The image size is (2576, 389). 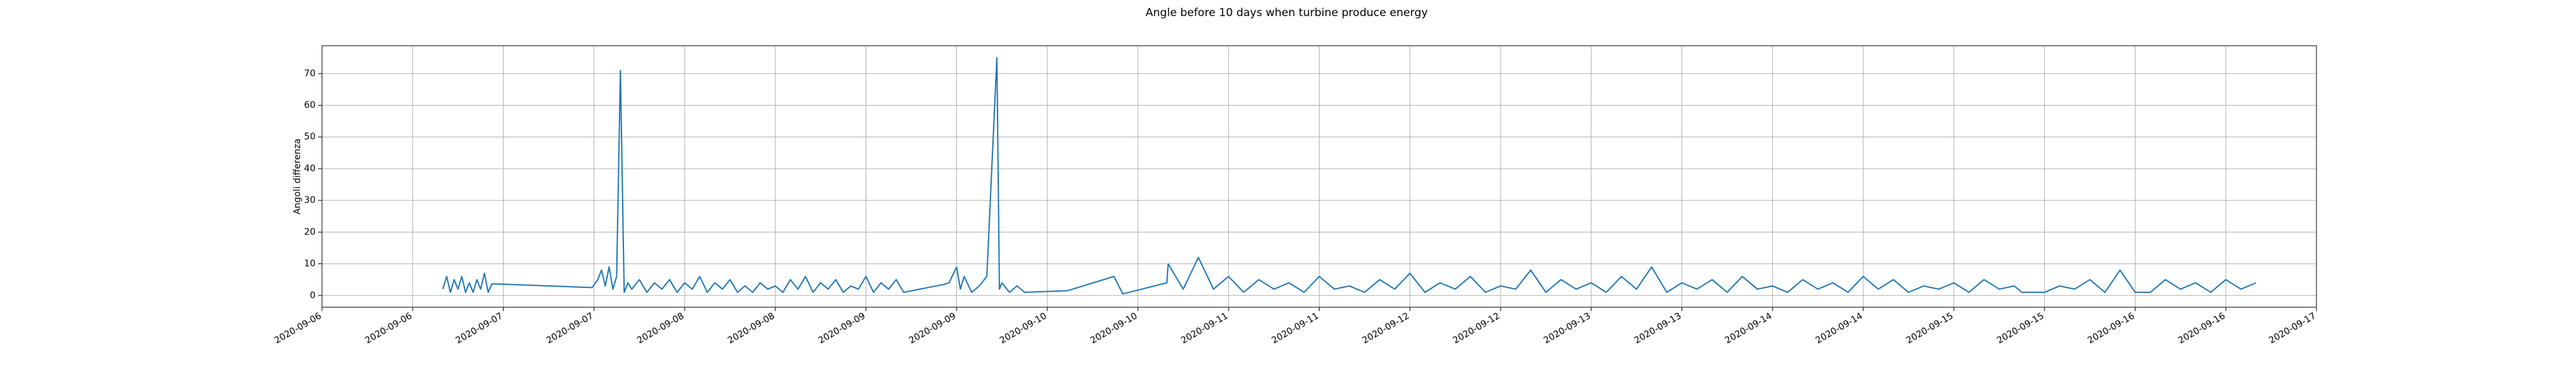 What do you see at coordinates (310, 105) in the screenshot?
I see `y-tick-label: 60` at bounding box center [310, 105].